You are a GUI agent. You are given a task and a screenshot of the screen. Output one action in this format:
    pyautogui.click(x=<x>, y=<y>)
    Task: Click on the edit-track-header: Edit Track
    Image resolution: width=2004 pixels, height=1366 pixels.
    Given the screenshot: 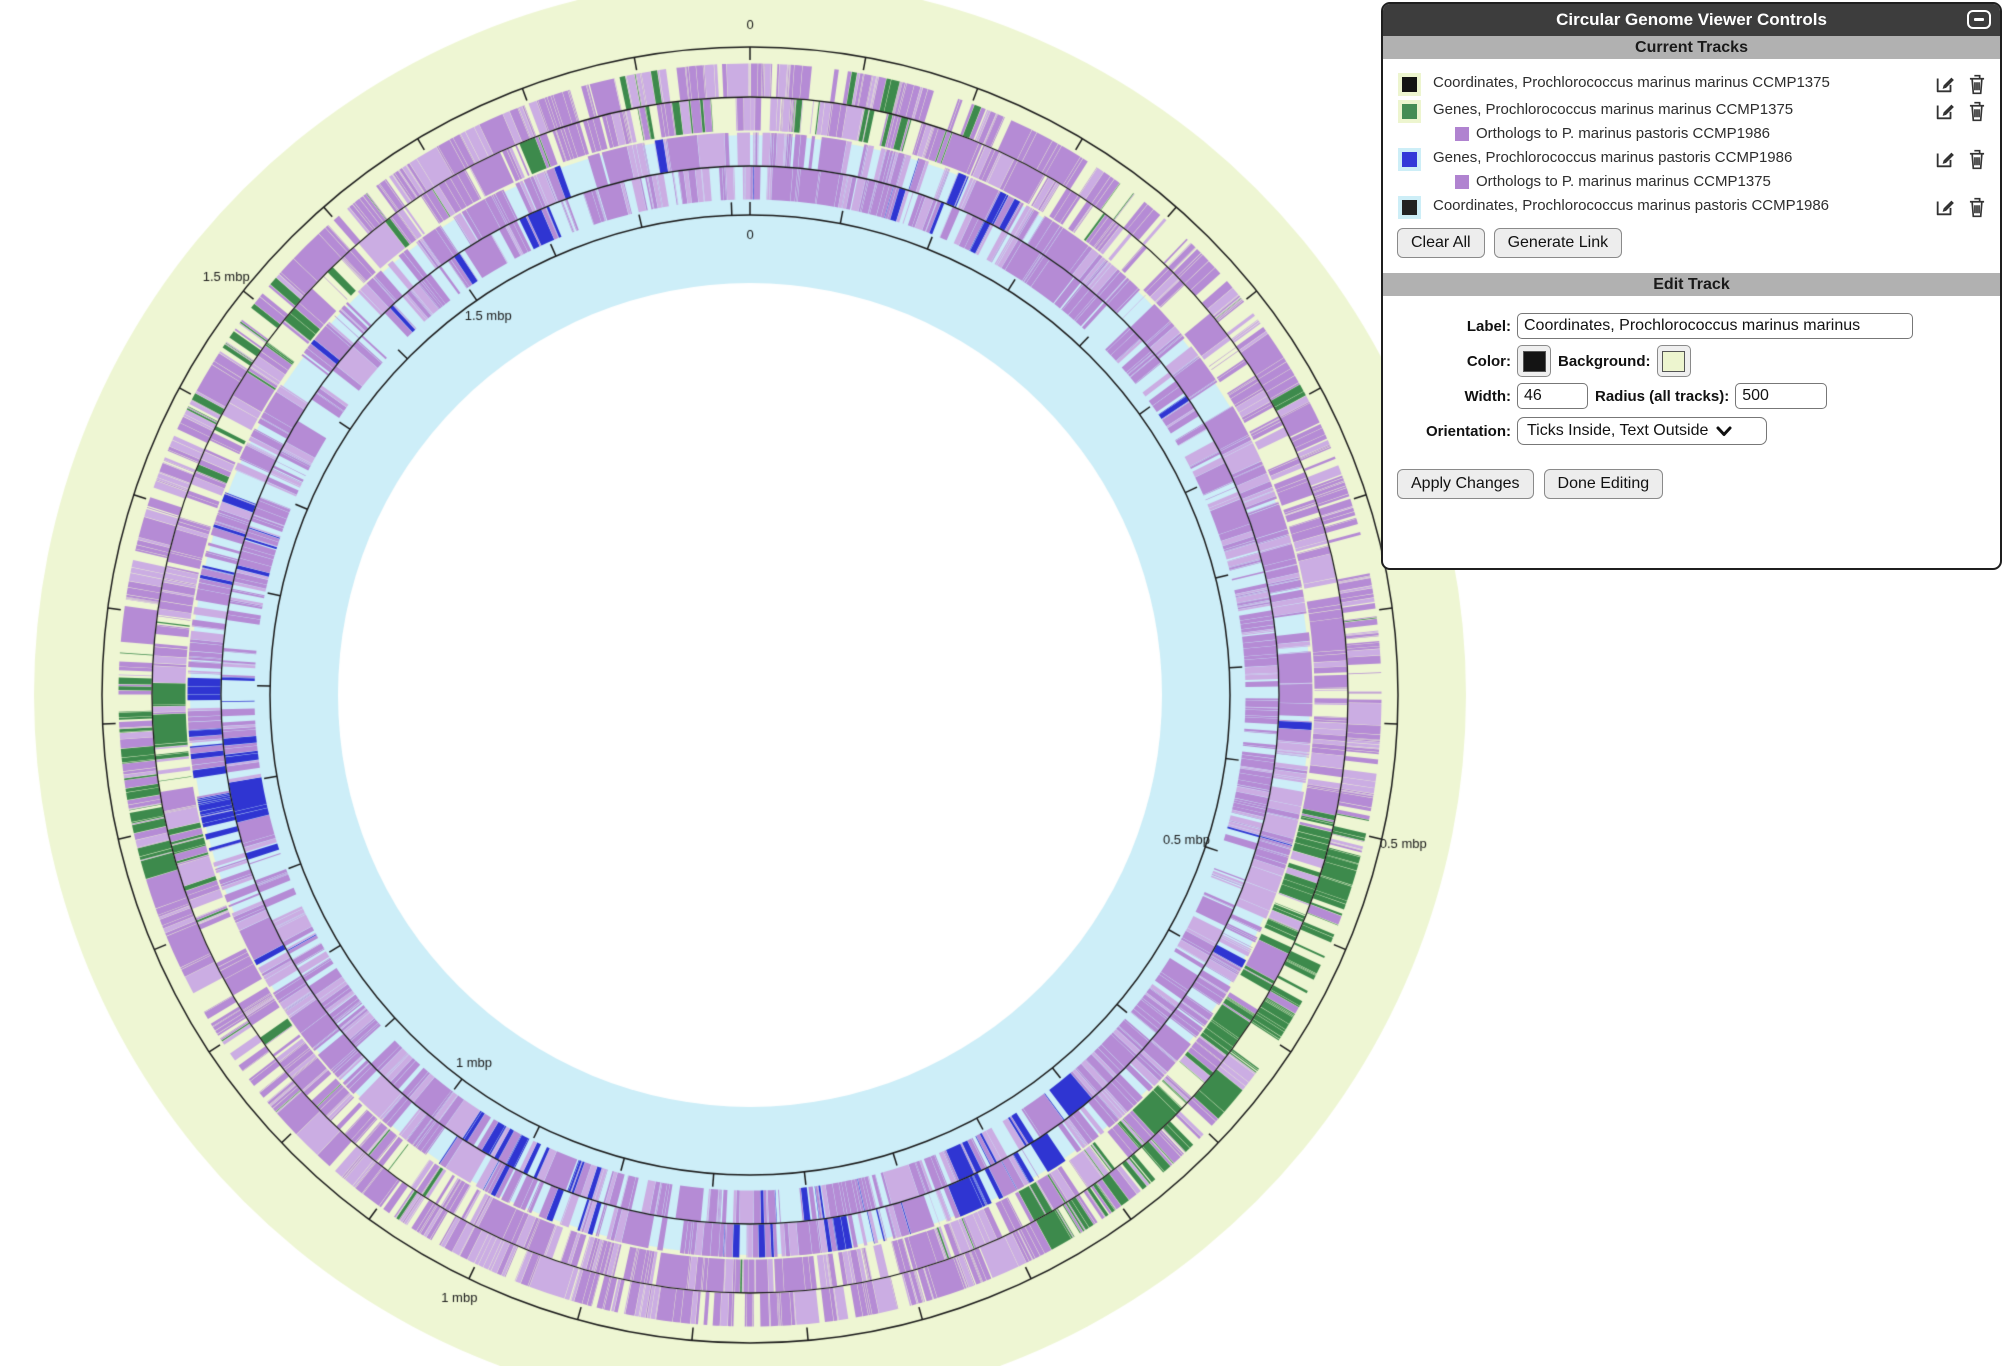 What is the action you would take?
    pyautogui.click(x=1691, y=284)
    